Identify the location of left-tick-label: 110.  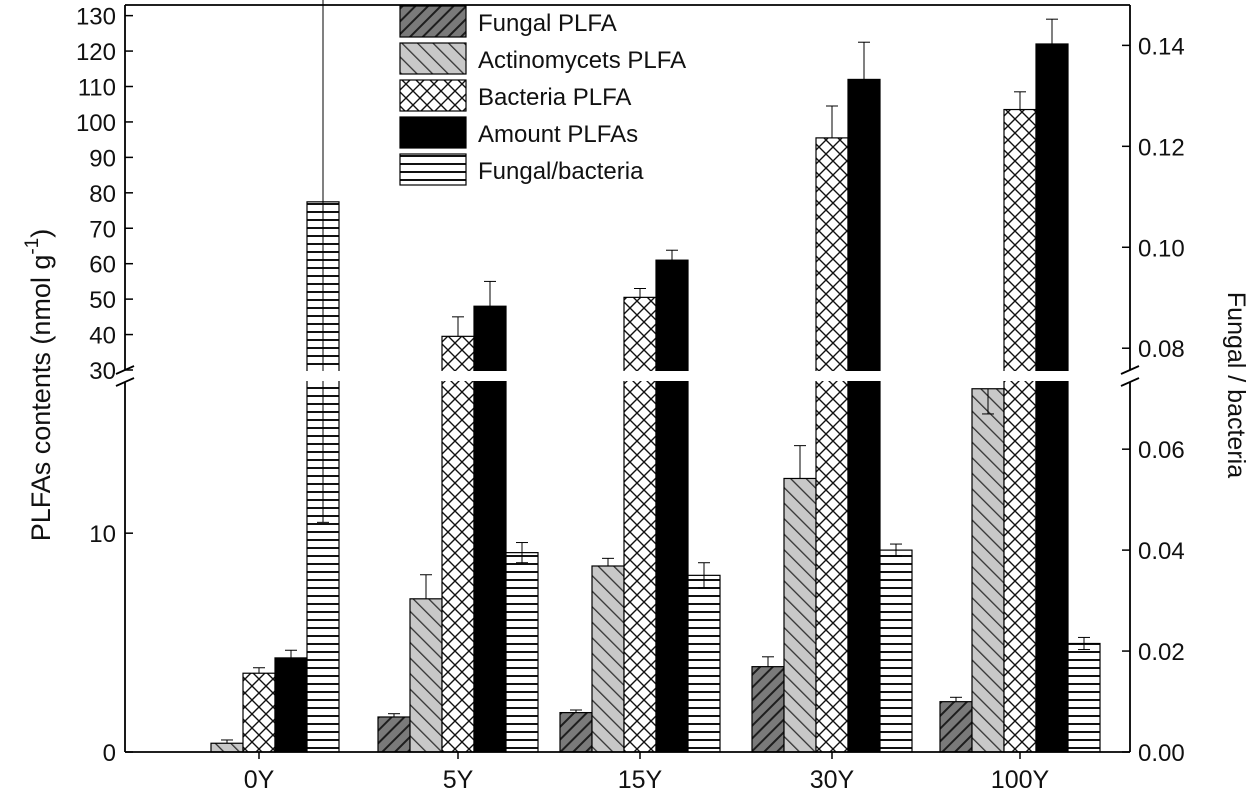
(97, 88).